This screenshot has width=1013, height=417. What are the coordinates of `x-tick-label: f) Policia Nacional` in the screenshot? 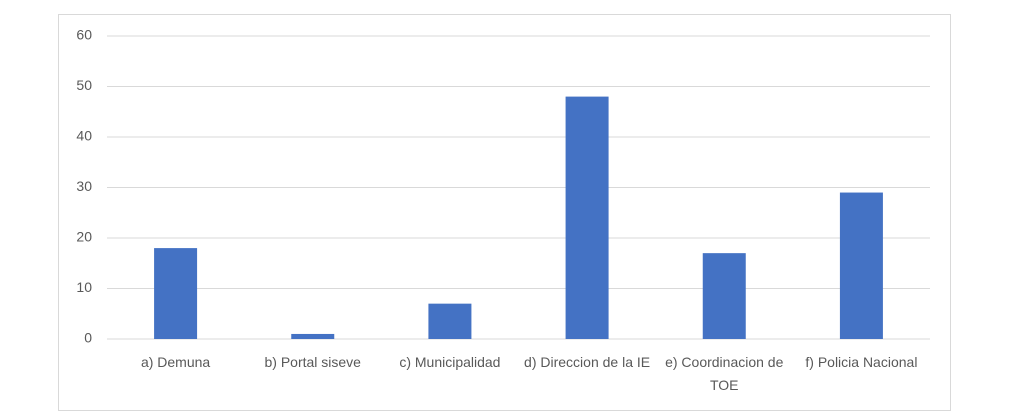 It's located at (861, 362).